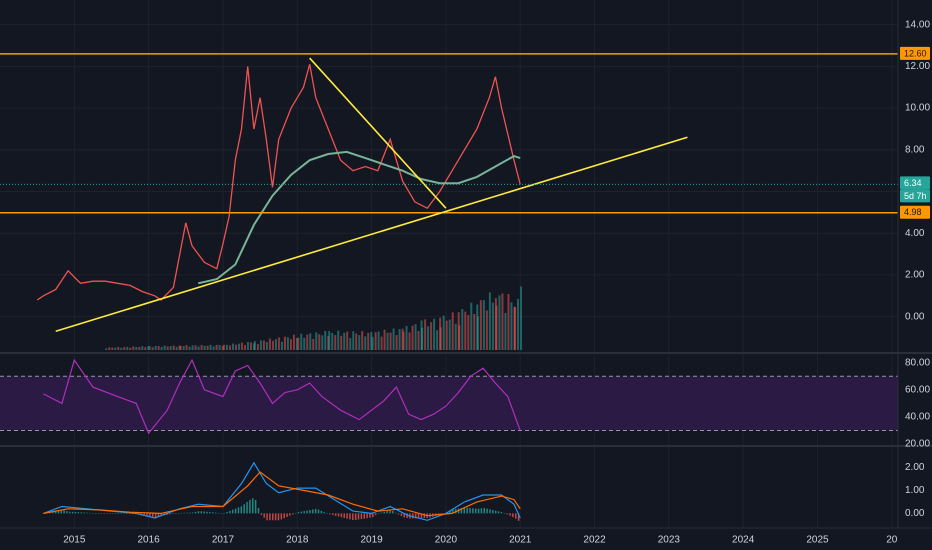 The height and width of the screenshot is (550, 932). Describe the element at coordinates (282, 494) in the screenshot. I see `signal-line` at that location.